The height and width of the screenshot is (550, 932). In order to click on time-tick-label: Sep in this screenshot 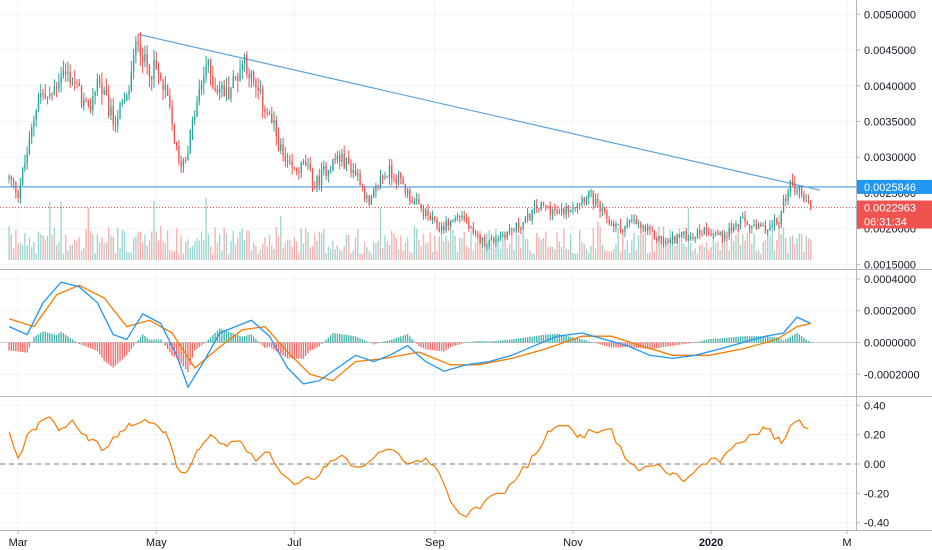, I will do `click(435, 543)`.